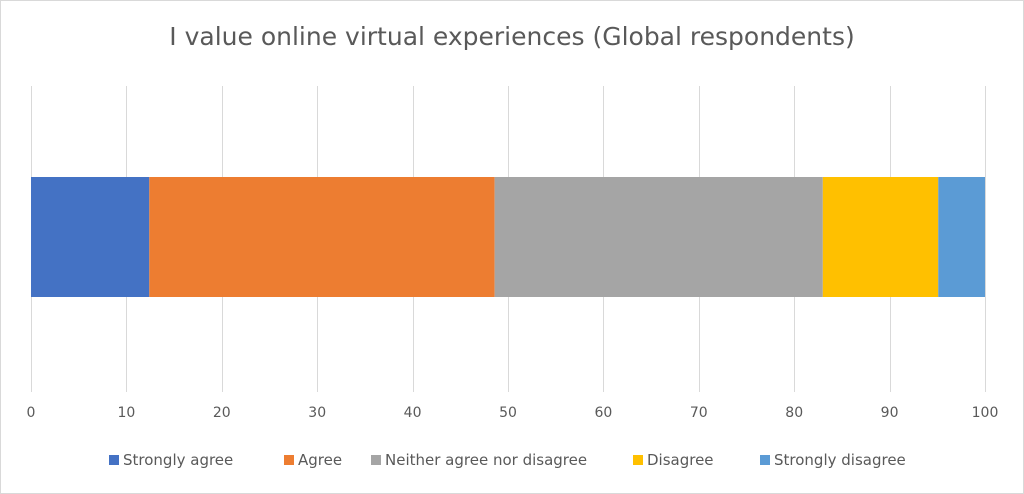 The image size is (1024, 494). What do you see at coordinates (322, 237) in the screenshot?
I see `bar-segment-agree` at bounding box center [322, 237].